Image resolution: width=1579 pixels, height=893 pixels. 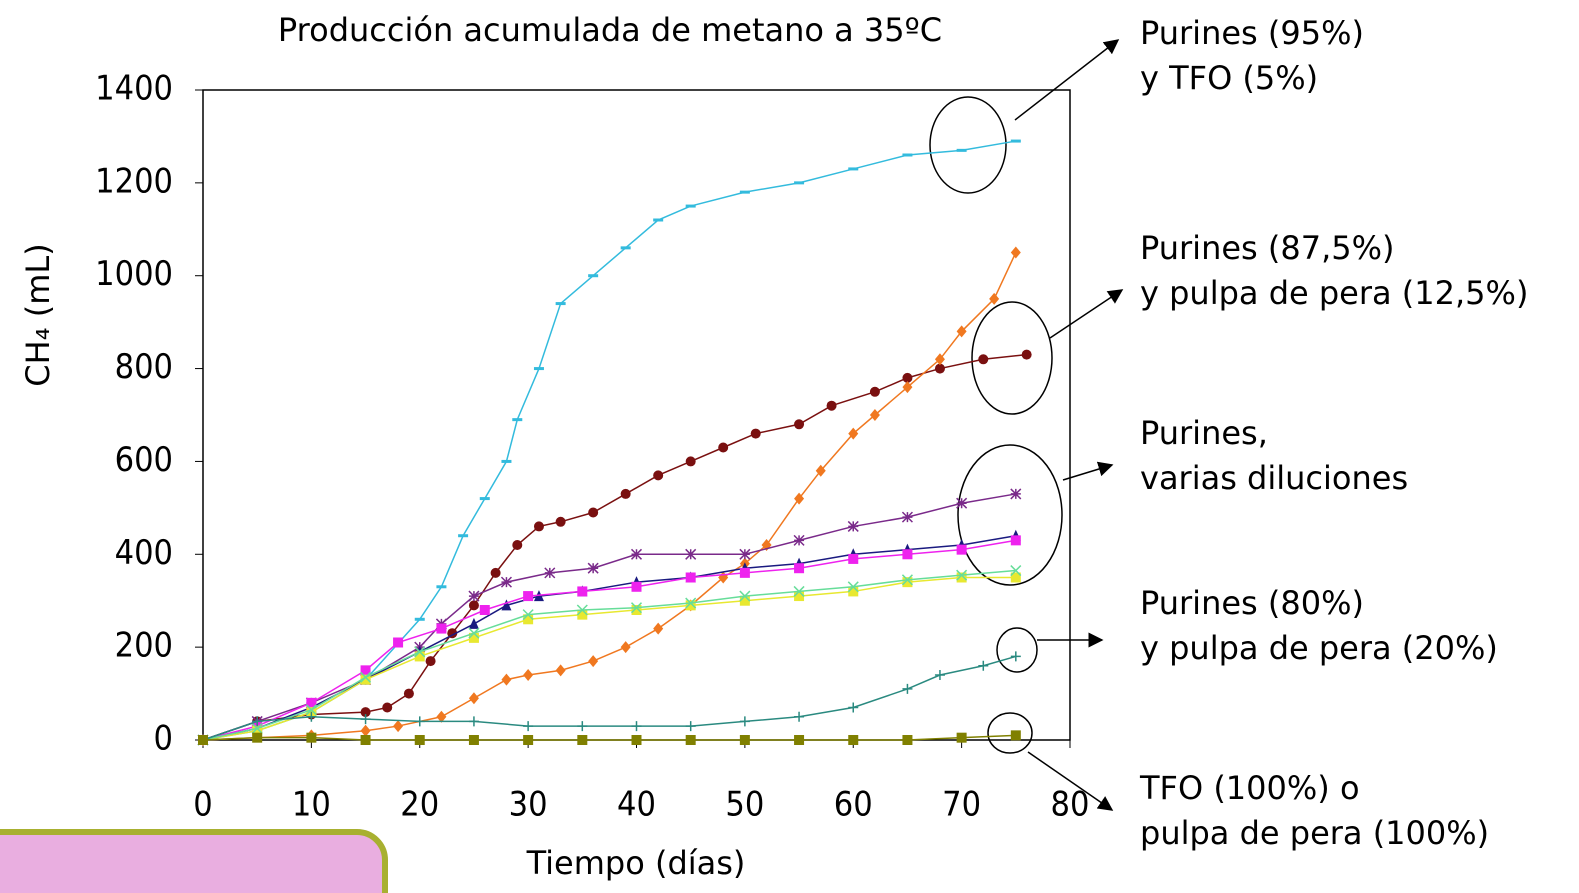 What do you see at coordinates (961, 805) in the screenshot?
I see `x-tick-label: 70` at bounding box center [961, 805].